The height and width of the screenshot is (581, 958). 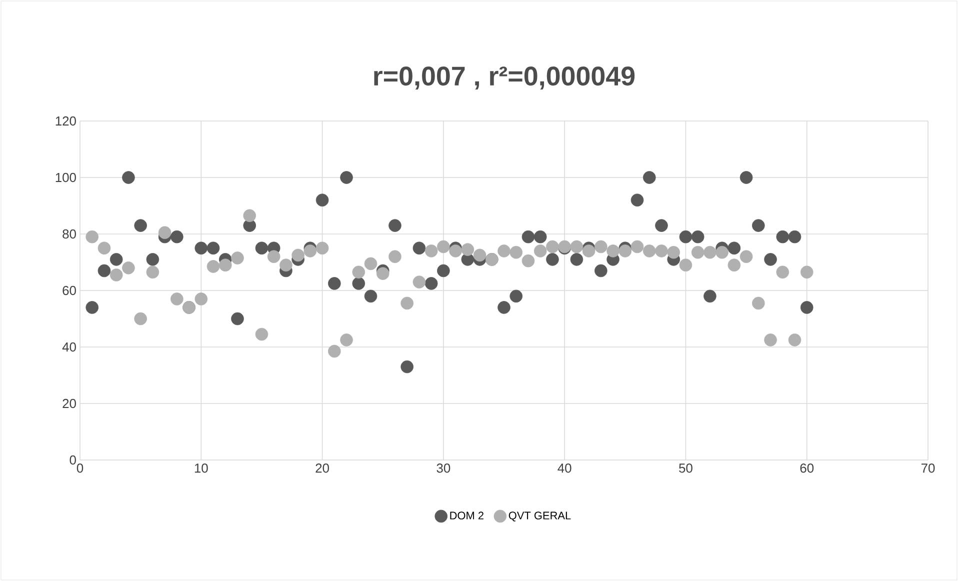 I want to click on legend-label: DOM 2, so click(x=467, y=516).